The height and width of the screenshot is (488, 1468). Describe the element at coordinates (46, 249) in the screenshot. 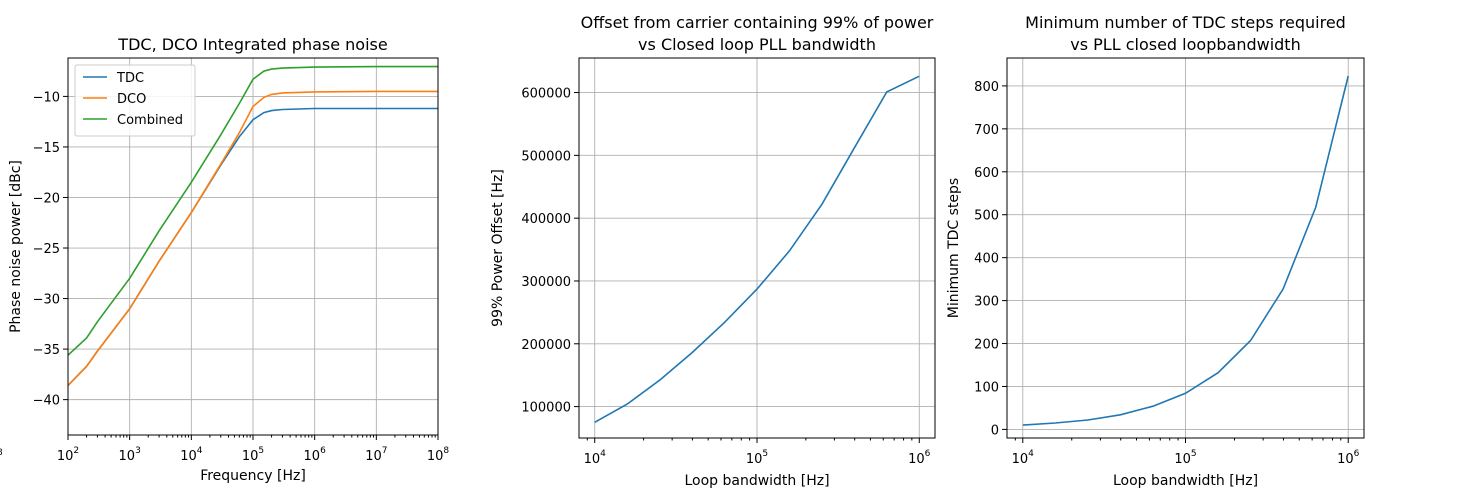

I see `y-tick-label: −25` at that location.